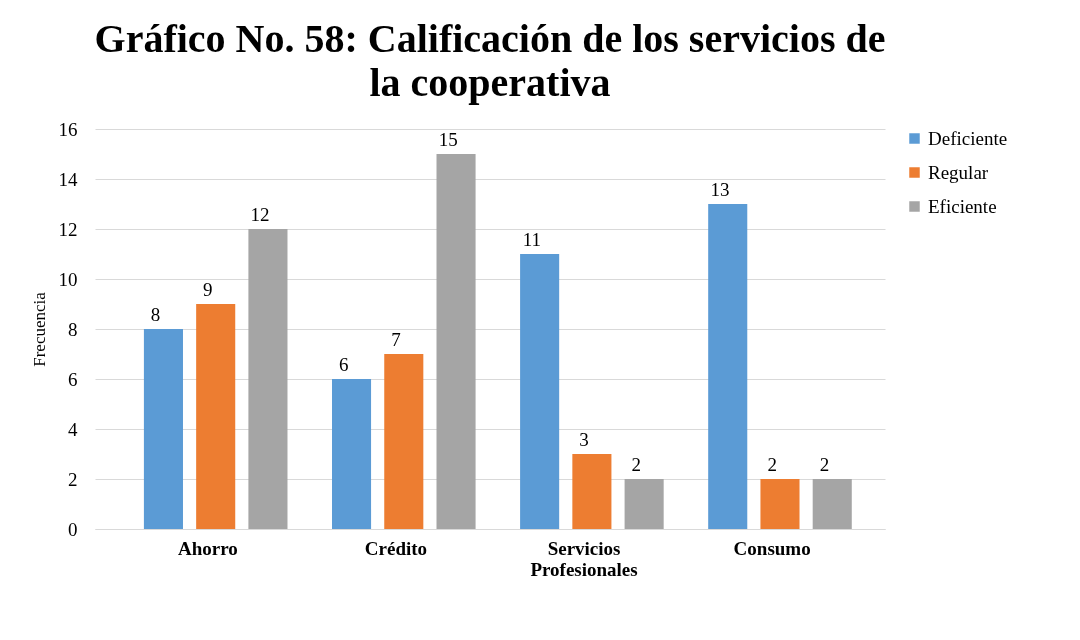  I want to click on data-label: 15, so click(448, 139).